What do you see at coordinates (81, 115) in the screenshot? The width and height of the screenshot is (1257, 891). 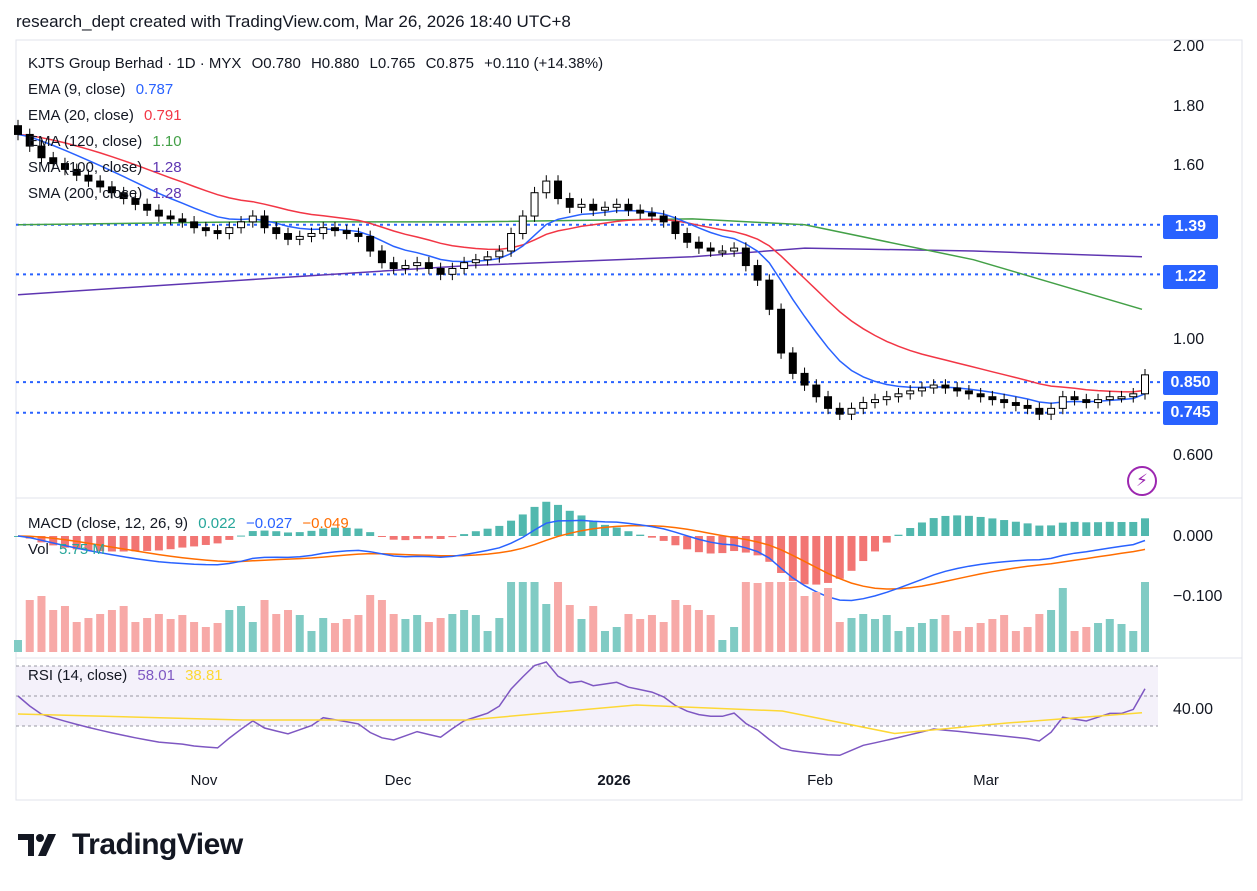 I see `ema20-label: EMA (20, close)` at bounding box center [81, 115].